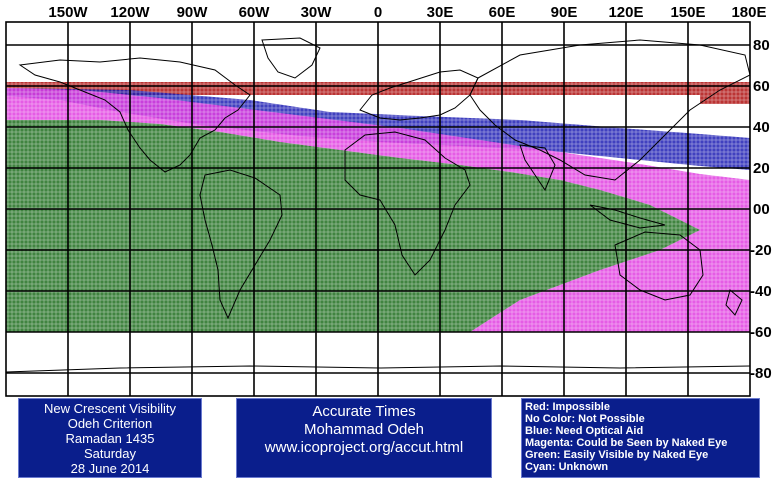  I want to click on lat-label: -20, so click(761, 250).